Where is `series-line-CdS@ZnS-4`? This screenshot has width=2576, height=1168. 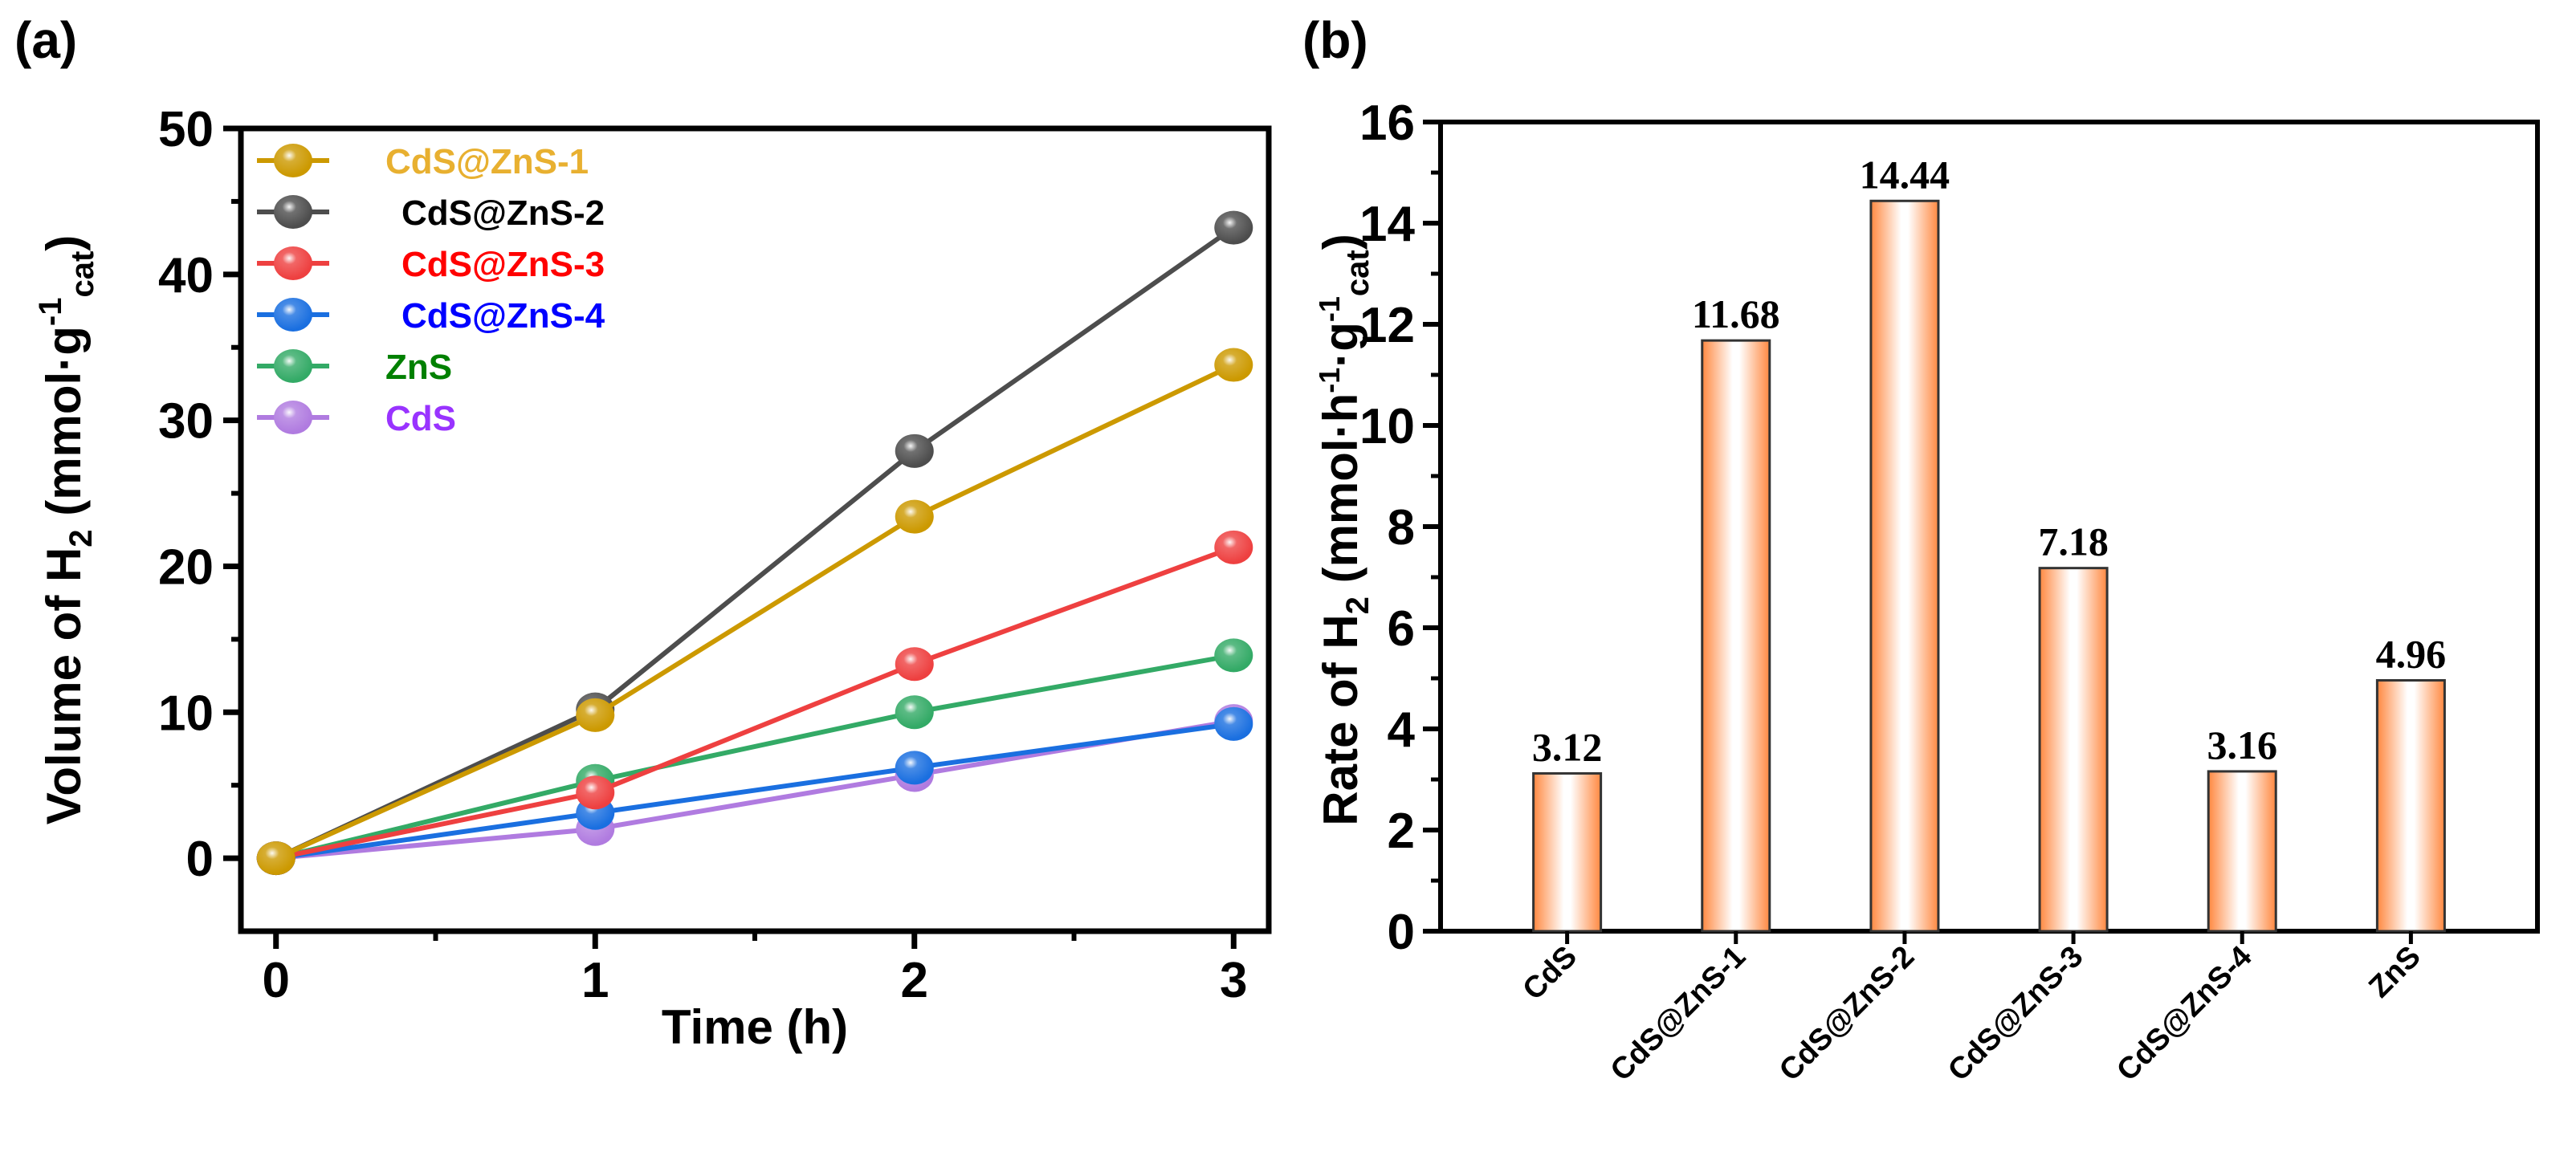
series-line-CdS@ZnS-4 is located at coordinates (754, 791).